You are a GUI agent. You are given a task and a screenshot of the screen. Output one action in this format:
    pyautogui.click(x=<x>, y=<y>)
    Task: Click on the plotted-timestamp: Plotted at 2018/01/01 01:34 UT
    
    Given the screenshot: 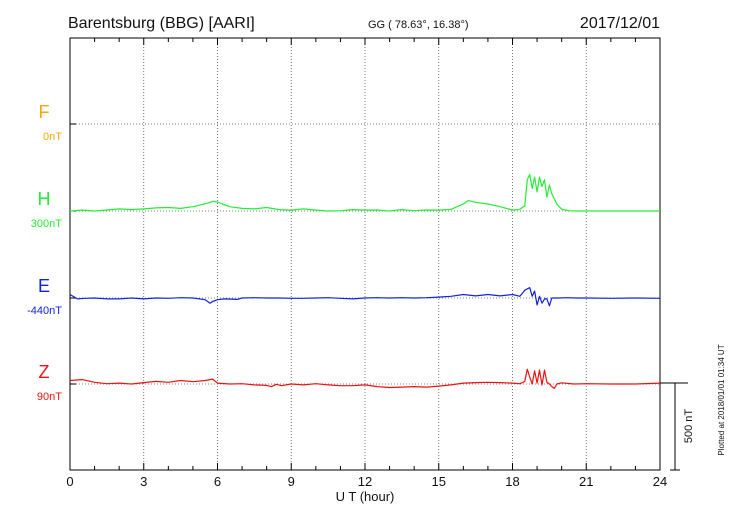 What is the action you would take?
    pyautogui.click(x=721, y=399)
    